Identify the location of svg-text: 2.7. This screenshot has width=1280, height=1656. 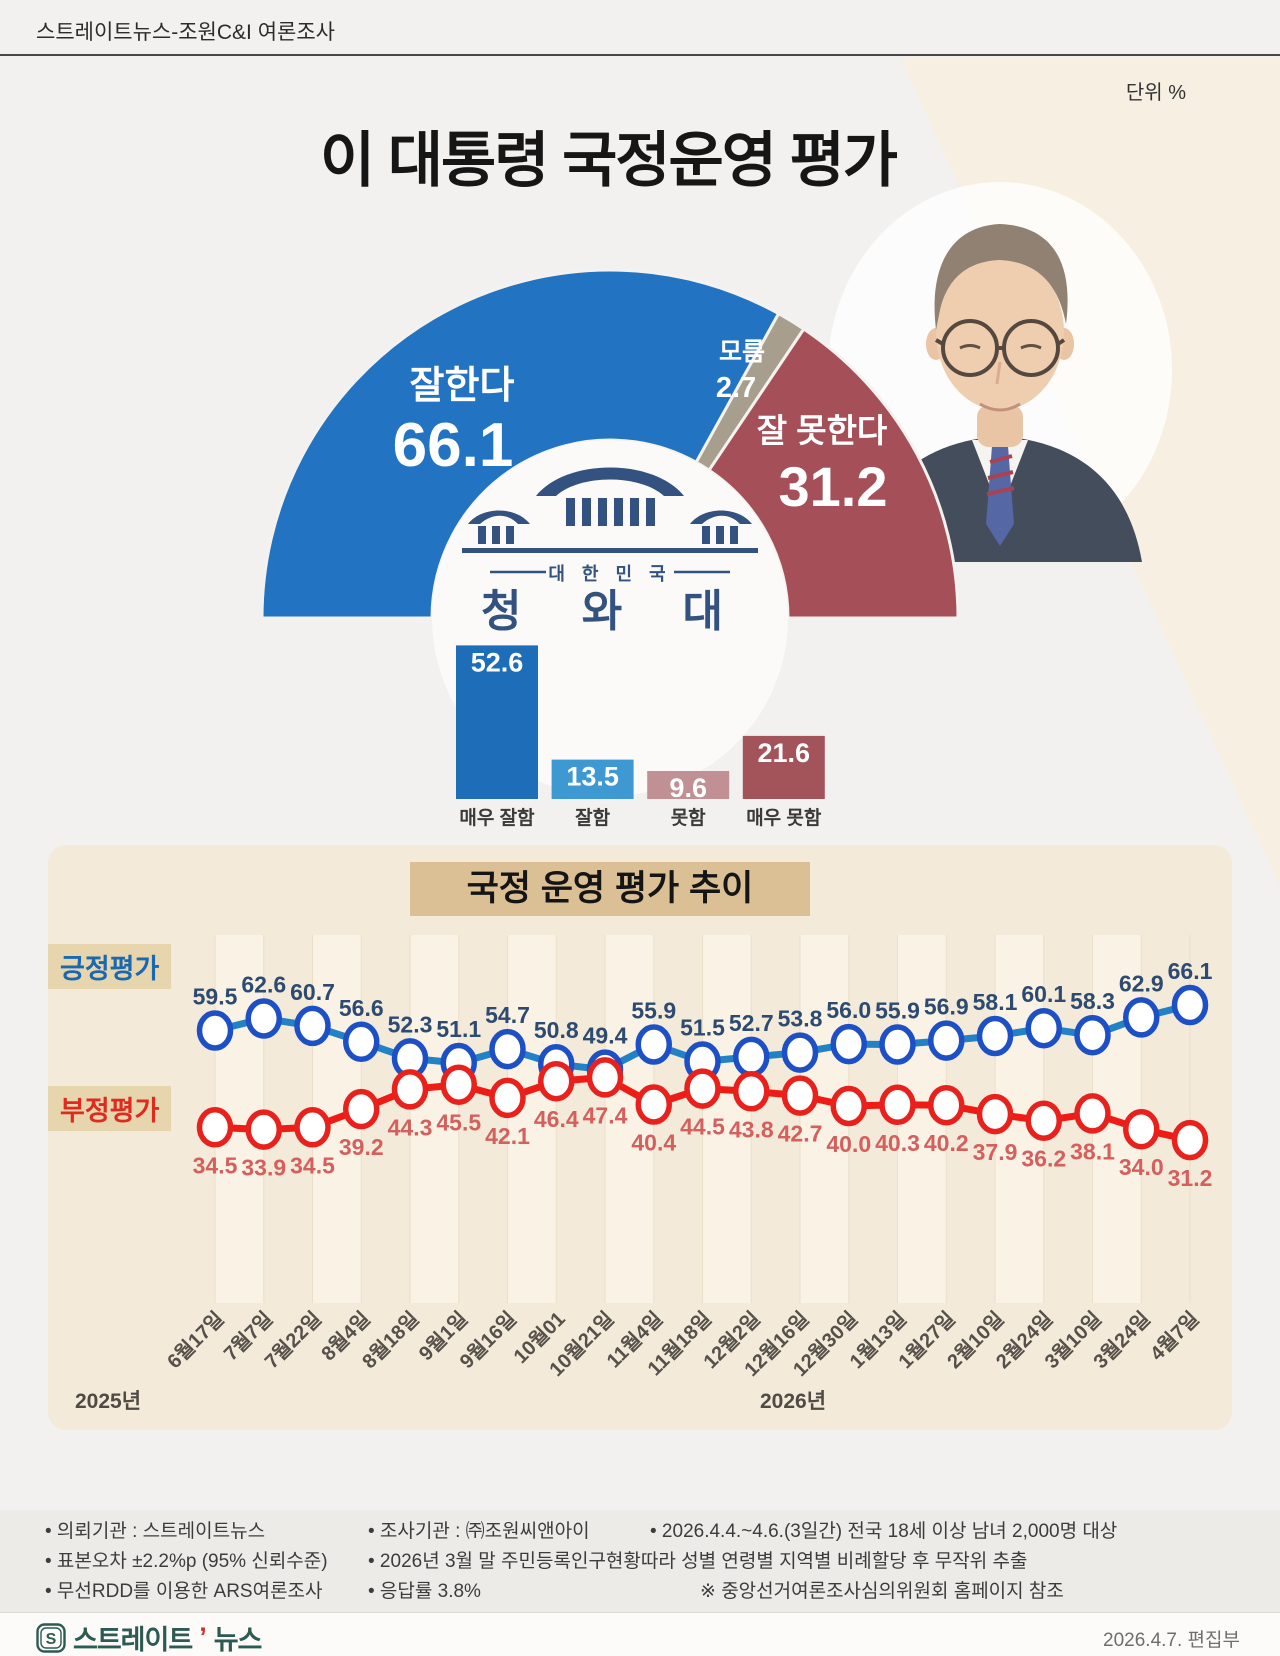
(736, 388).